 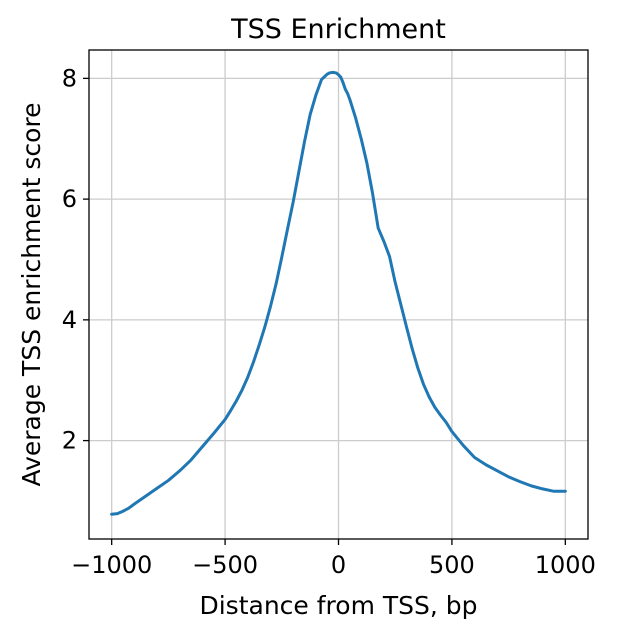 I want to click on y-tick-label: 6, so click(x=69, y=199).